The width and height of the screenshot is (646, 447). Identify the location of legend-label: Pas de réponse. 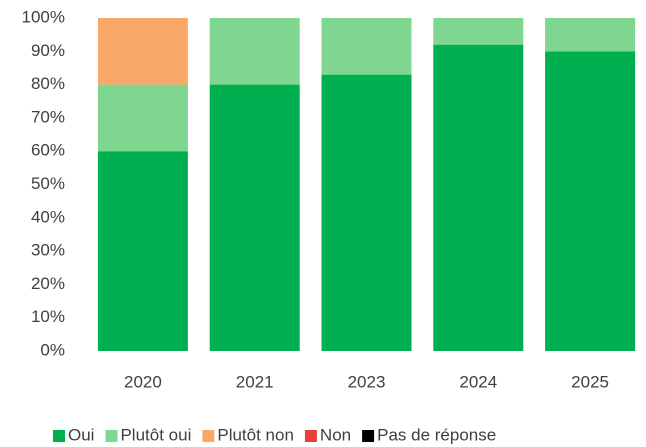
(436, 434).